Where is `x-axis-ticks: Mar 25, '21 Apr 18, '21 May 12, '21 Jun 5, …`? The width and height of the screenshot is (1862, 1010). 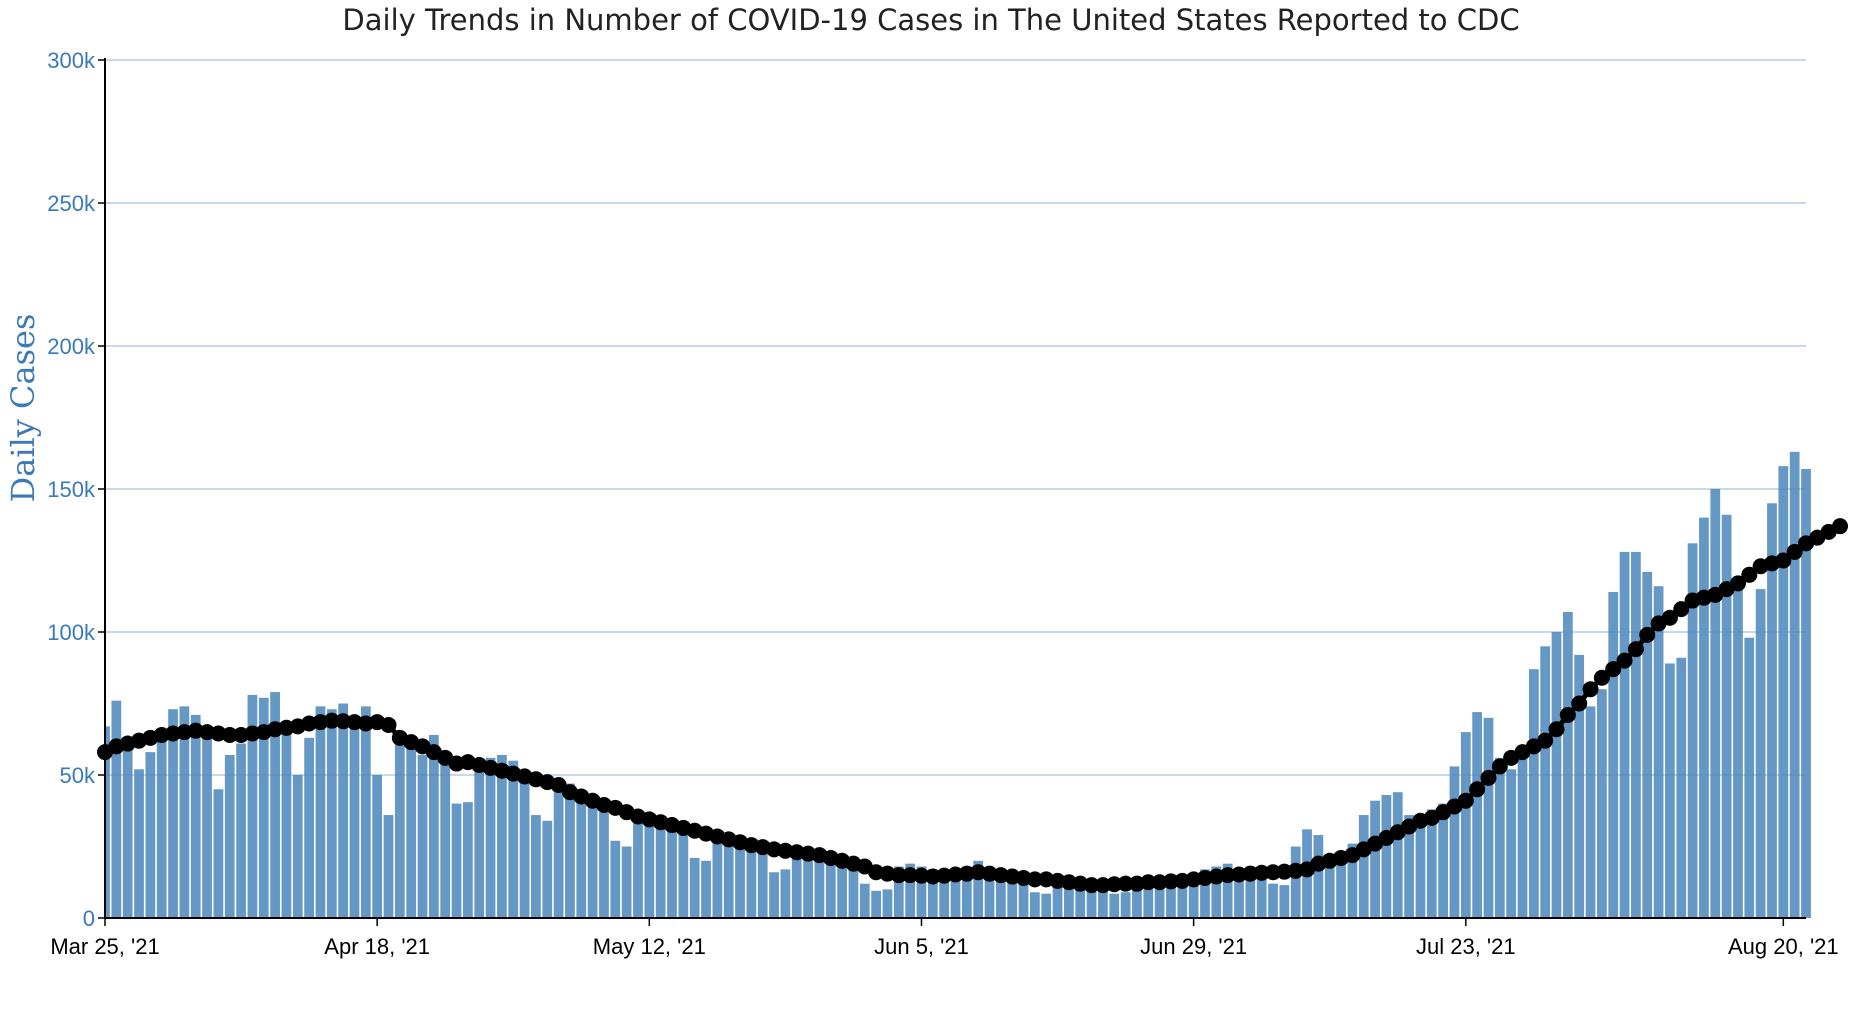 x-axis-ticks: Mar 25, '21 Apr 18, '21 May 12, '21 Jun 5, … is located at coordinates (944, 938).